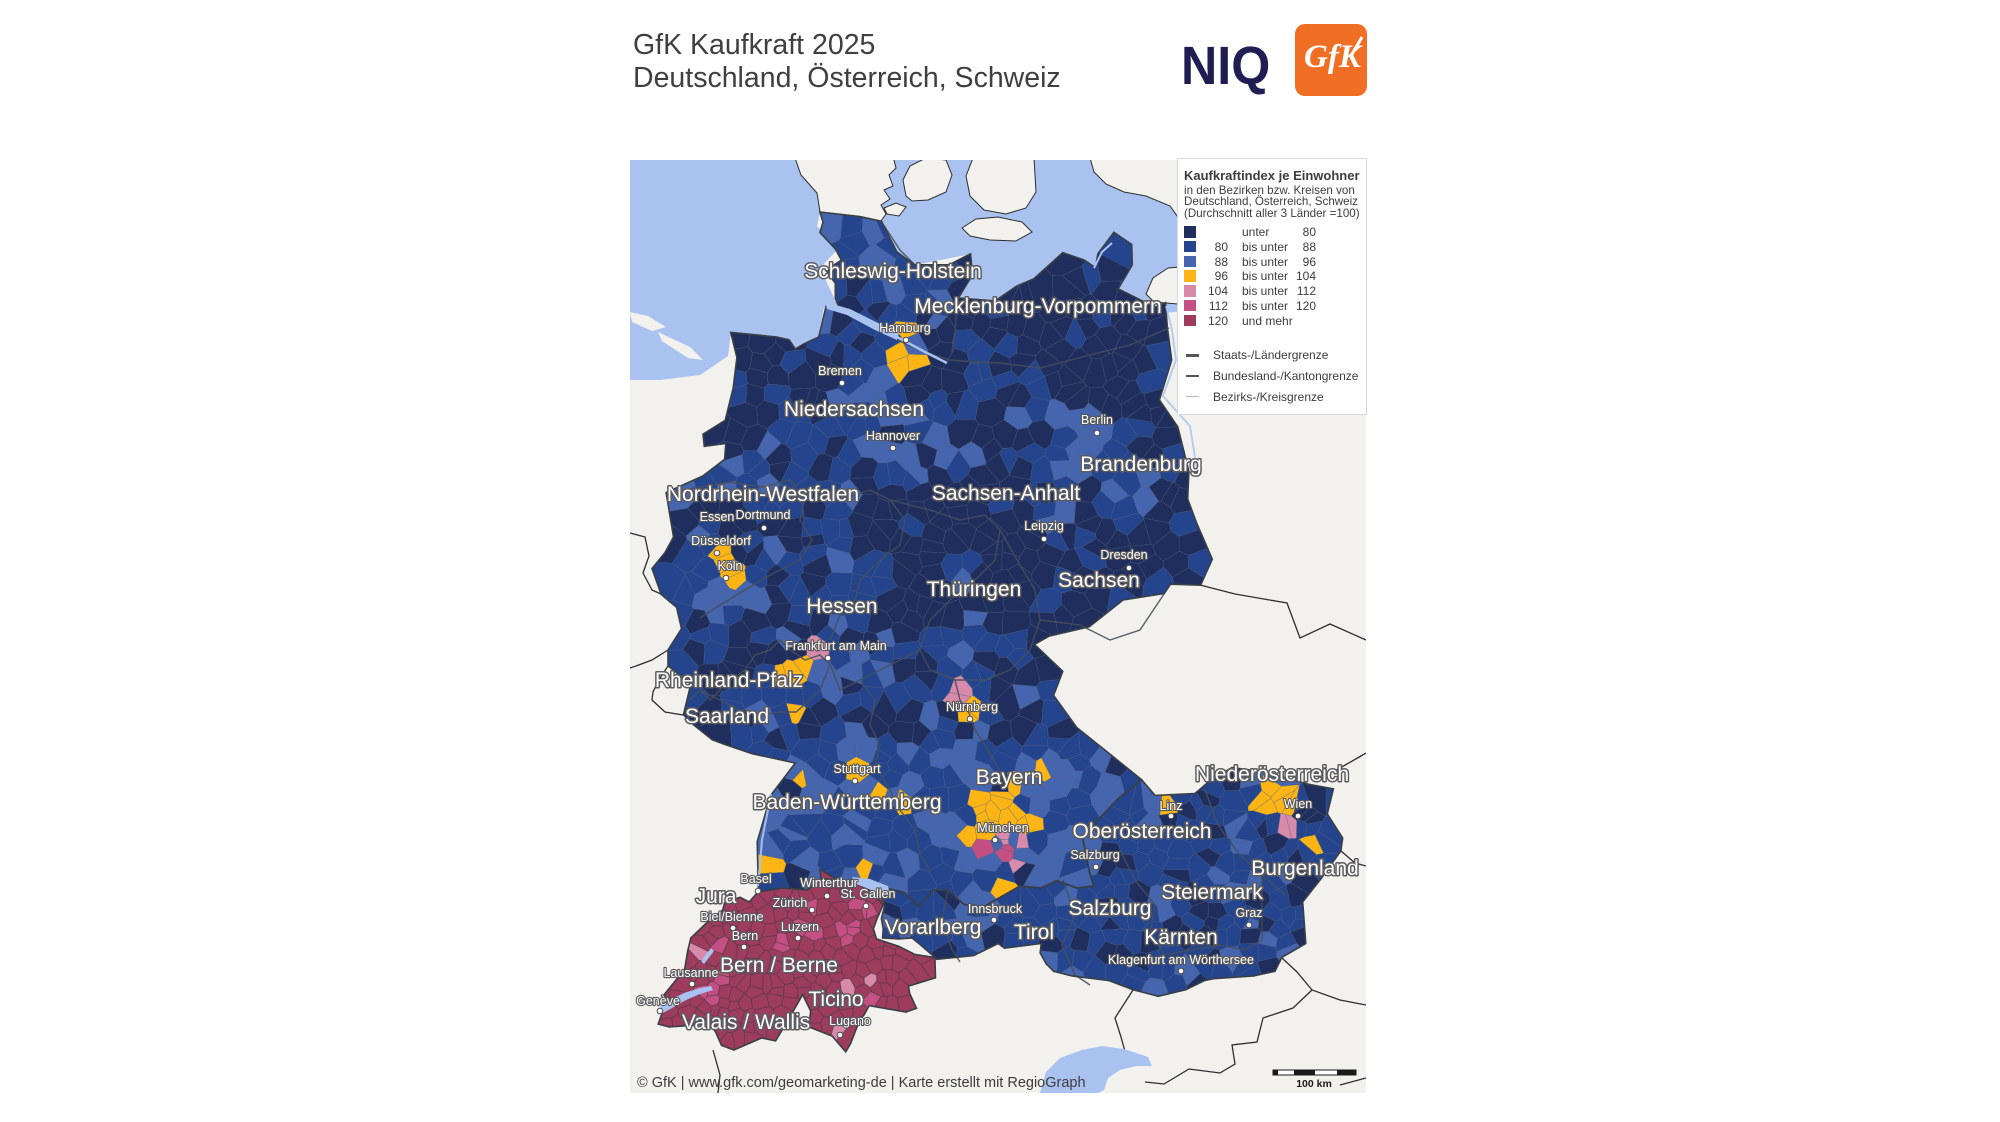 The image size is (2000, 1122). Describe the element at coordinates (1006, 493) in the screenshot. I see `svg-text: Sachsen-Anhalt` at that location.